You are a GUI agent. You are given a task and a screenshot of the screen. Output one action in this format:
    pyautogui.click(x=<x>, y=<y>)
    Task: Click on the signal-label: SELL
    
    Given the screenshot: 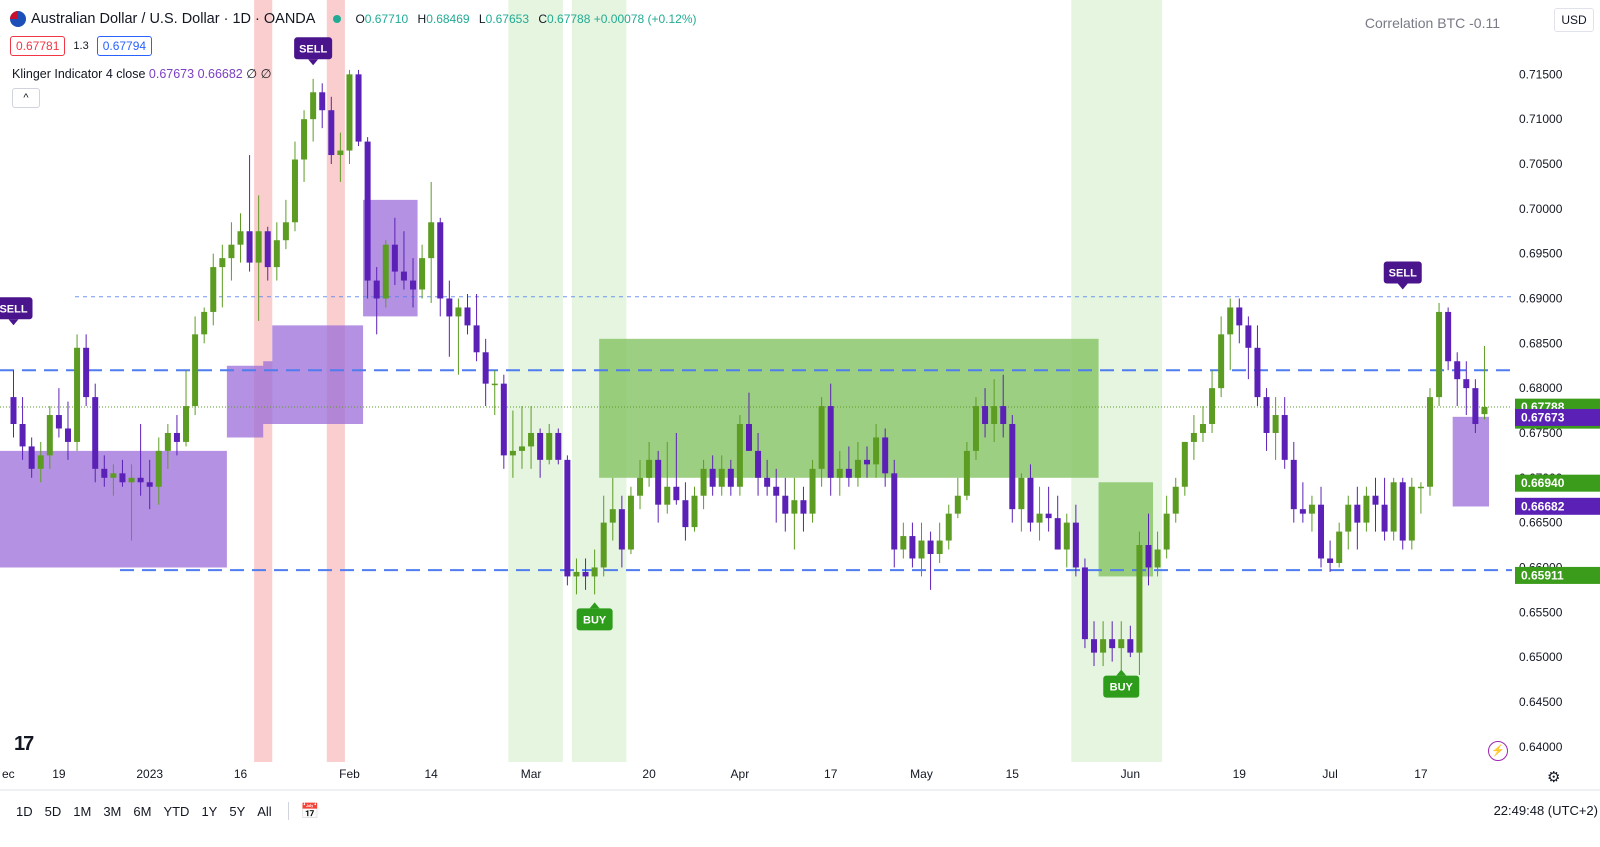 What is the action you would take?
    pyautogui.click(x=1403, y=273)
    